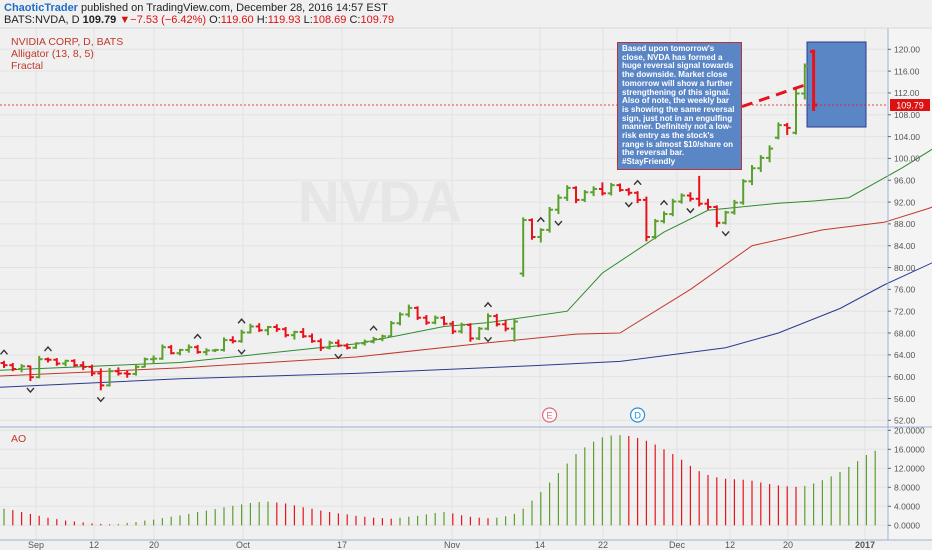 The image size is (932, 550). Describe the element at coordinates (125, 20) in the screenshot. I see `change-arrow-icon: ▼` at that location.